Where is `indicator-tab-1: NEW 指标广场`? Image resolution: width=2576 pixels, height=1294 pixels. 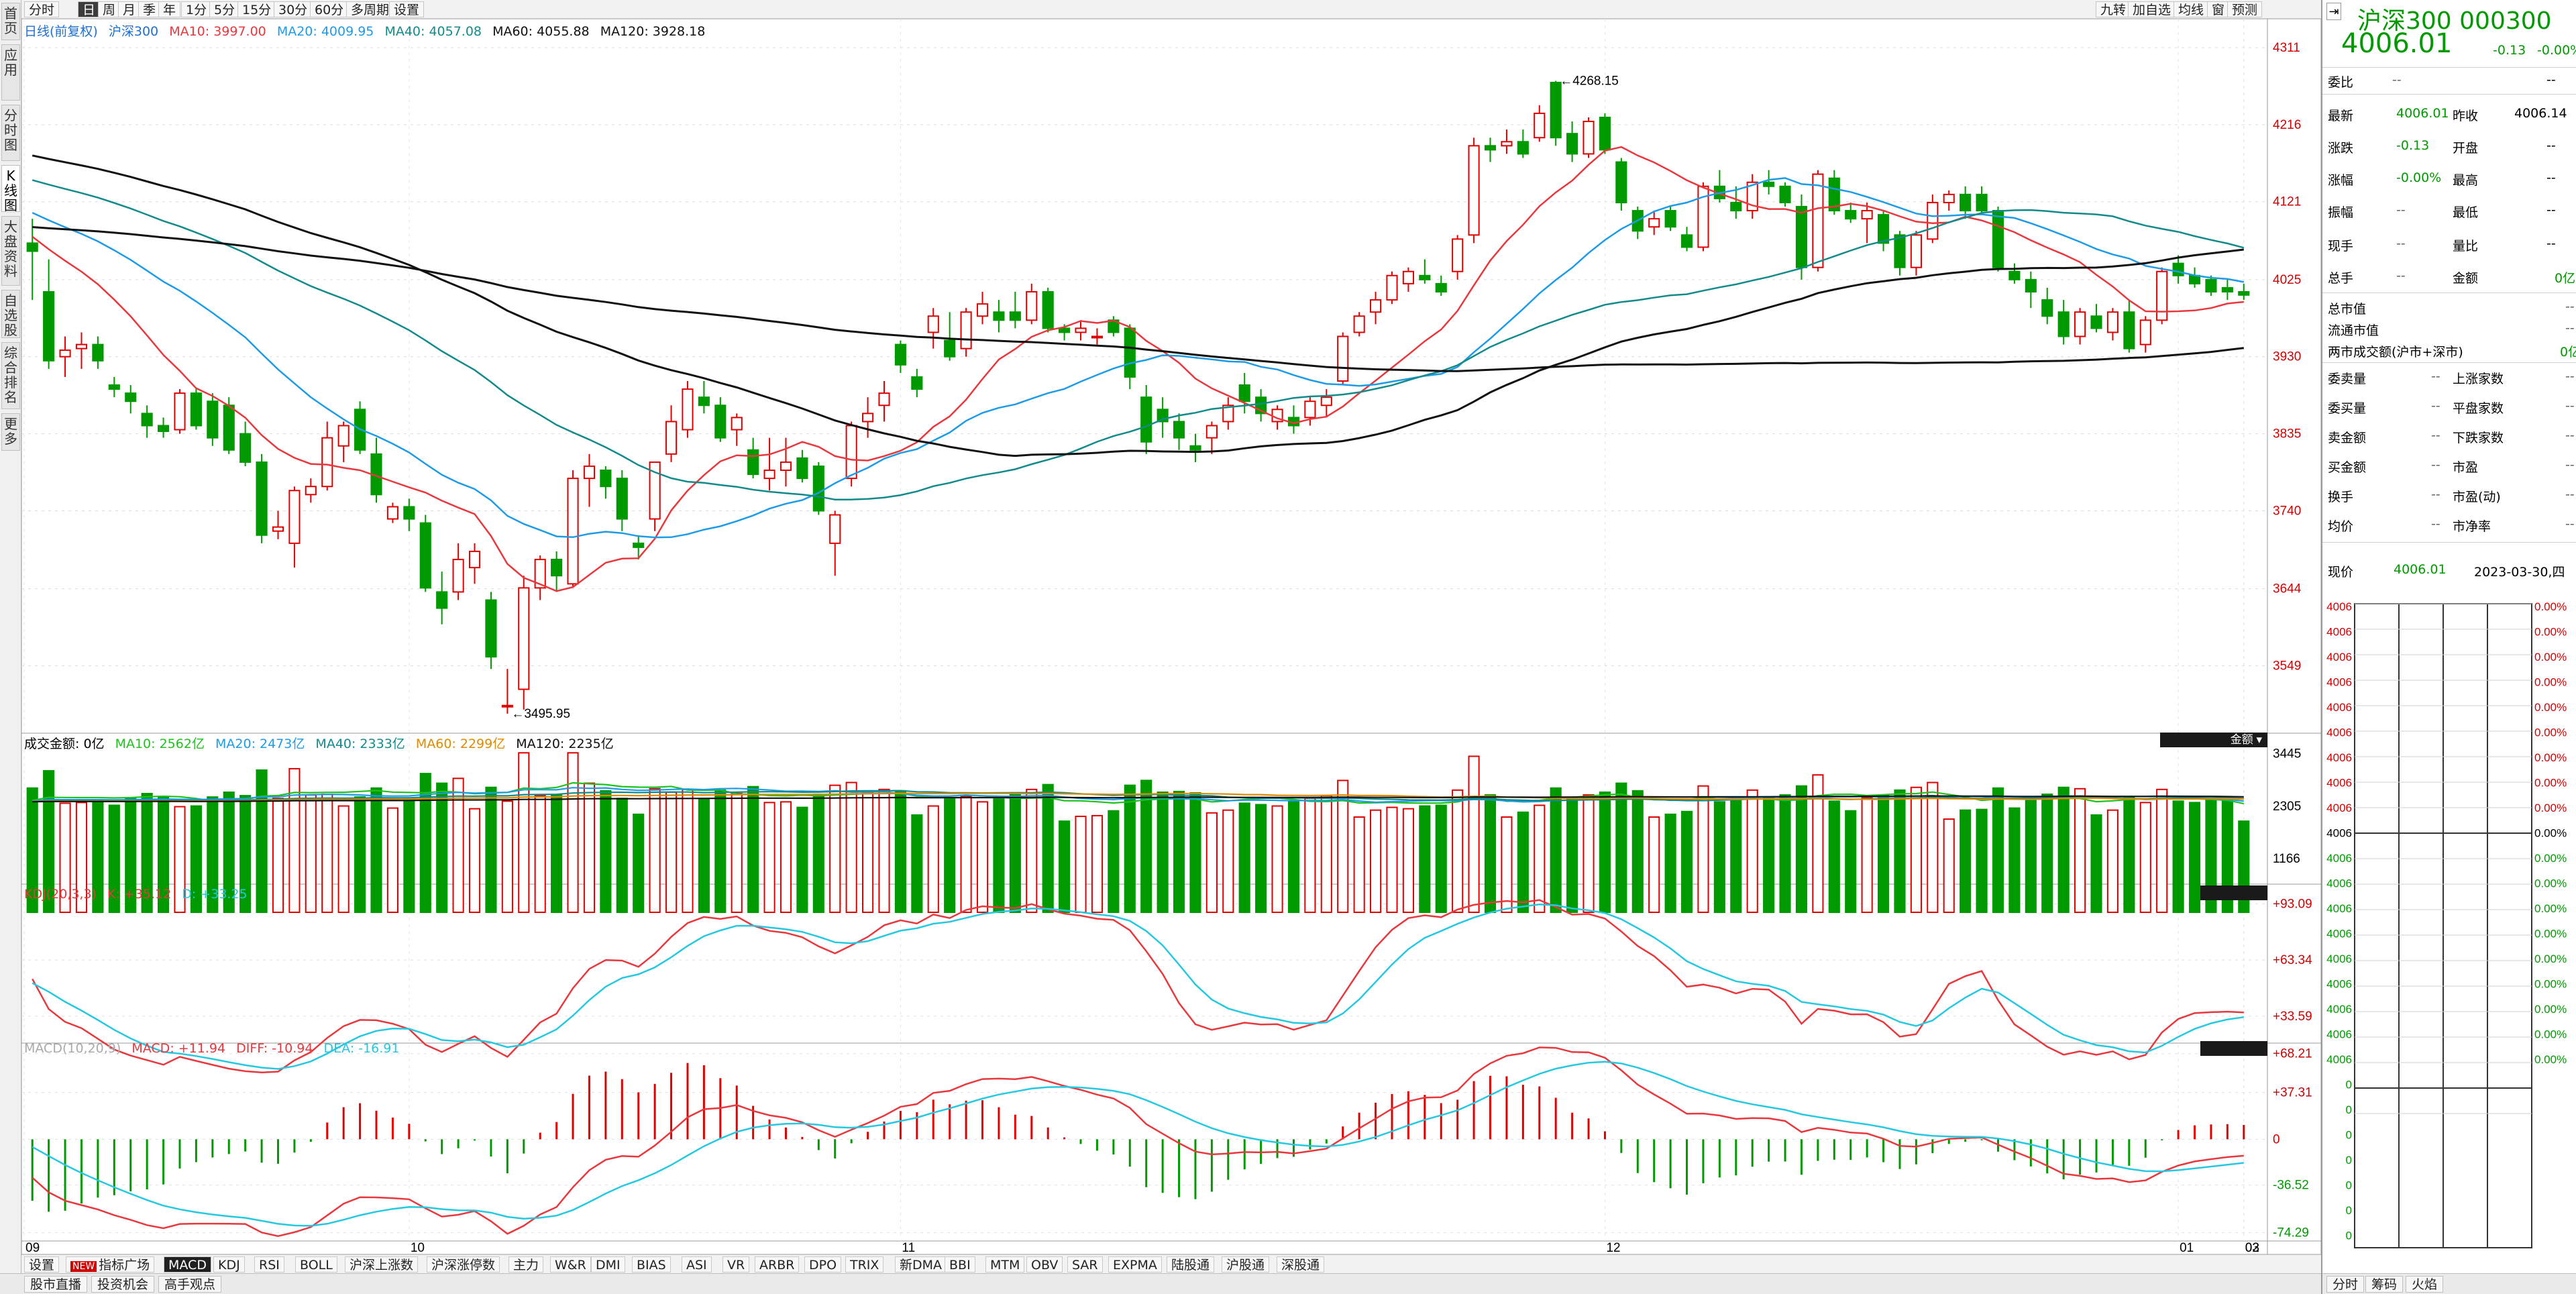
indicator-tab-1: NEW 指标广场 is located at coordinates (110, 1264).